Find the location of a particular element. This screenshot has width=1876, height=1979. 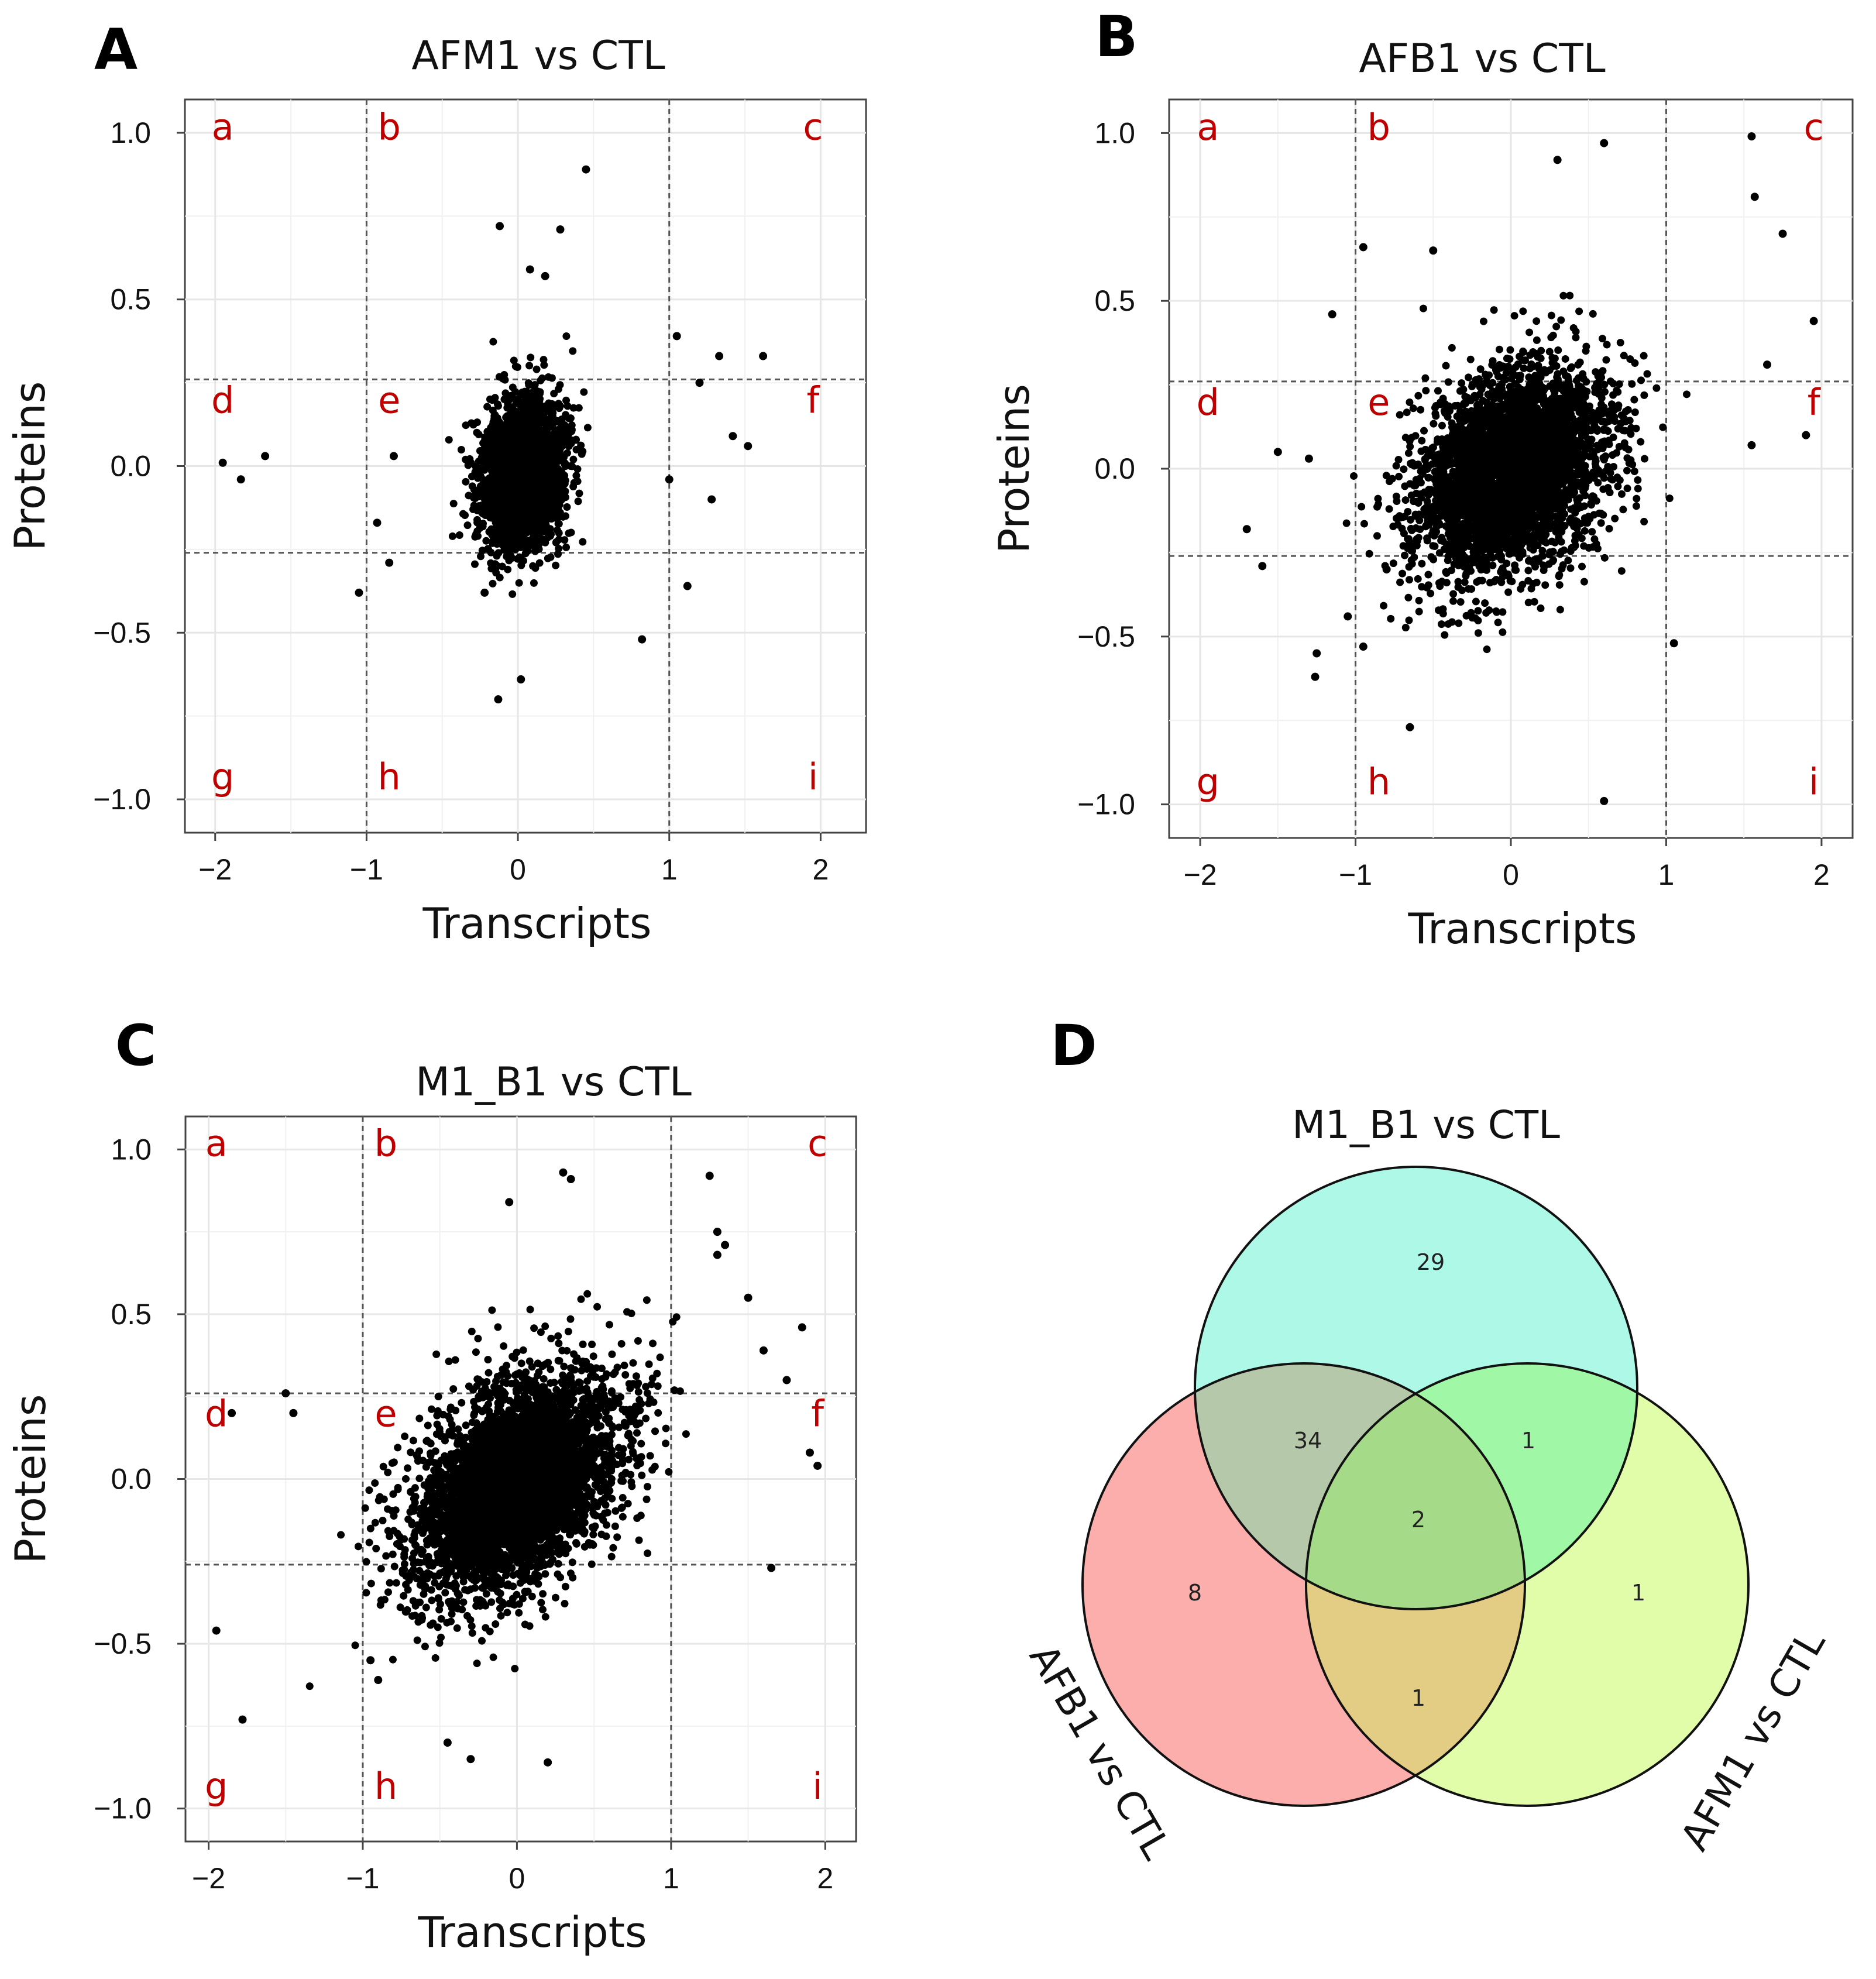

panel-title: AFM1 vs CTL is located at coordinates (538, 56).